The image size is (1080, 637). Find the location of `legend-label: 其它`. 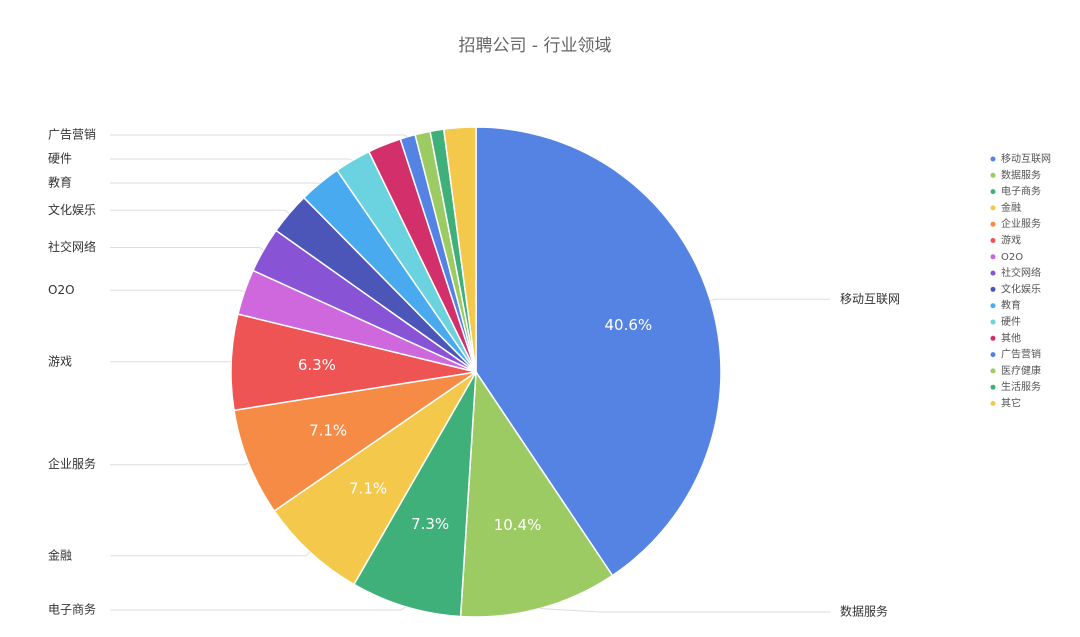

legend-label: 其它 is located at coordinates (1011, 403).